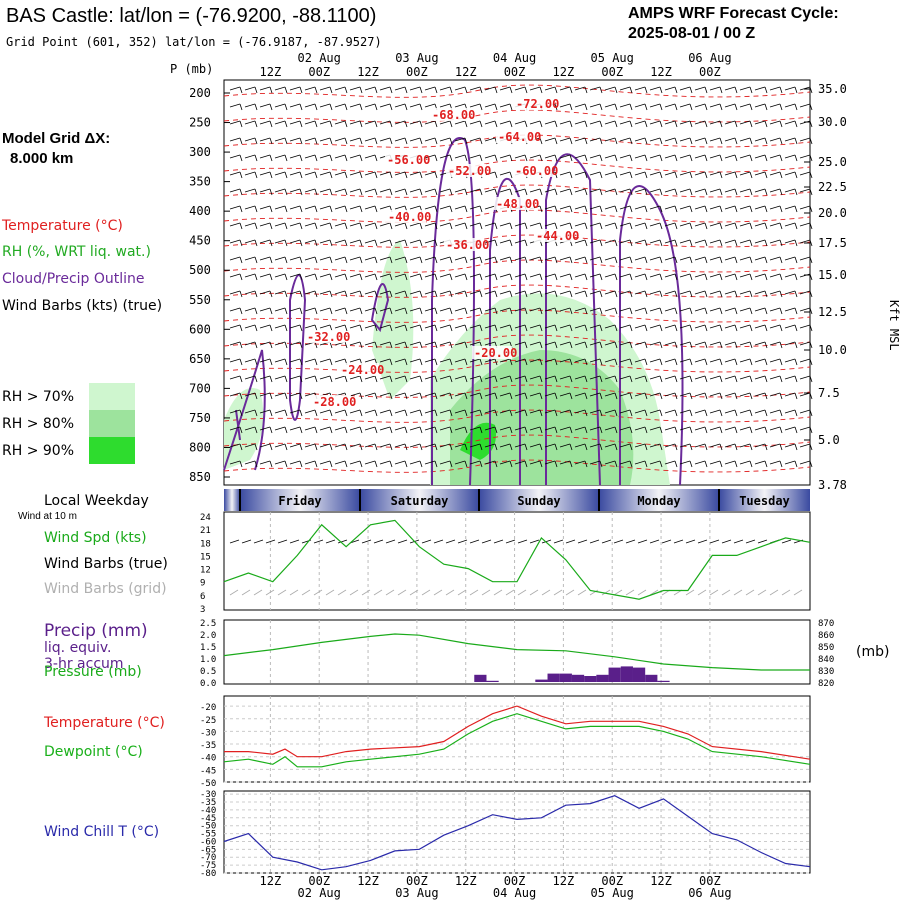  I want to click on precip-legend-line3: 3-hr accum, so click(84, 664).